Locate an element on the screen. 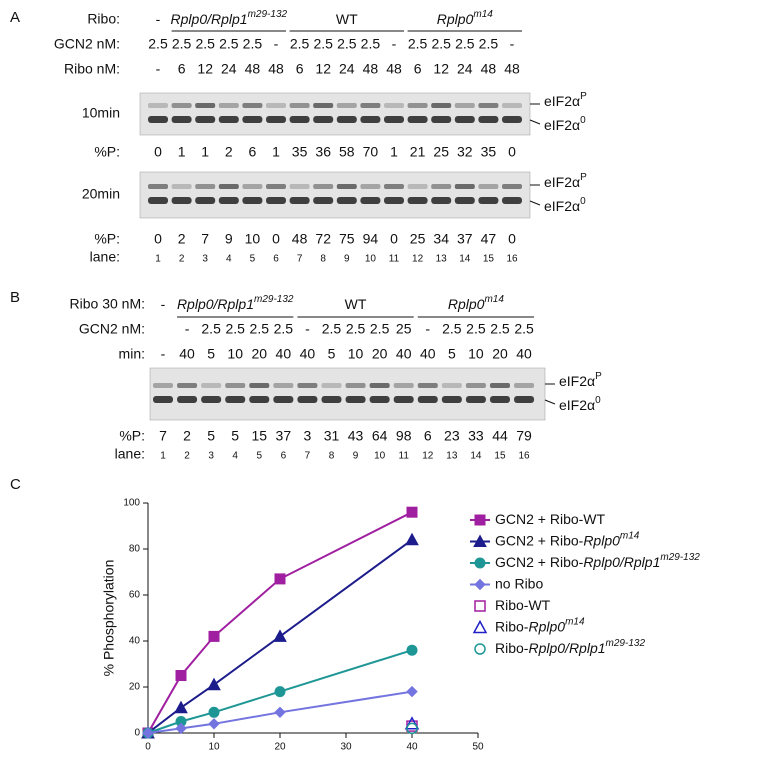 This screenshot has height=762, width=764. legend-text: Ribo- is located at coordinates (512, 648).